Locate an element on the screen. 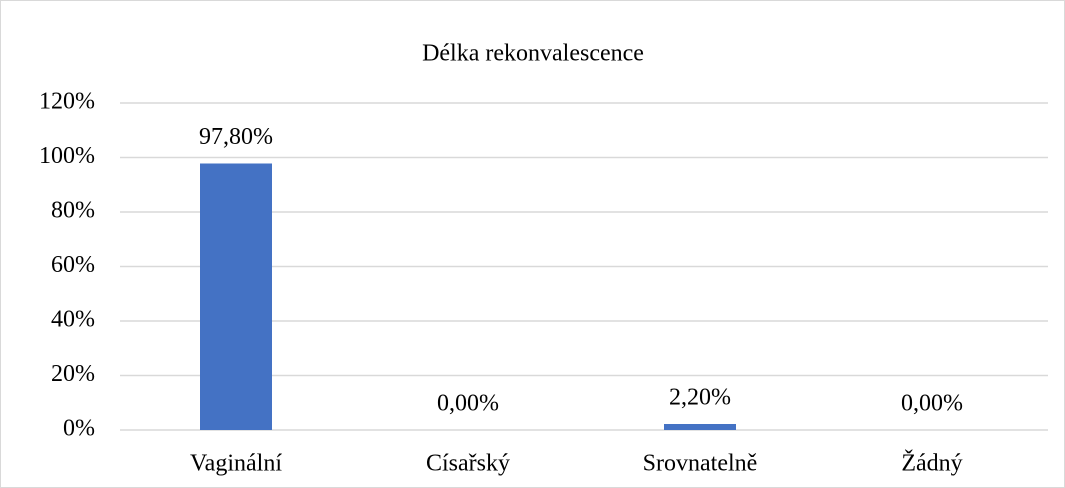  y-tick-label: 80% is located at coordinates (73, 211).